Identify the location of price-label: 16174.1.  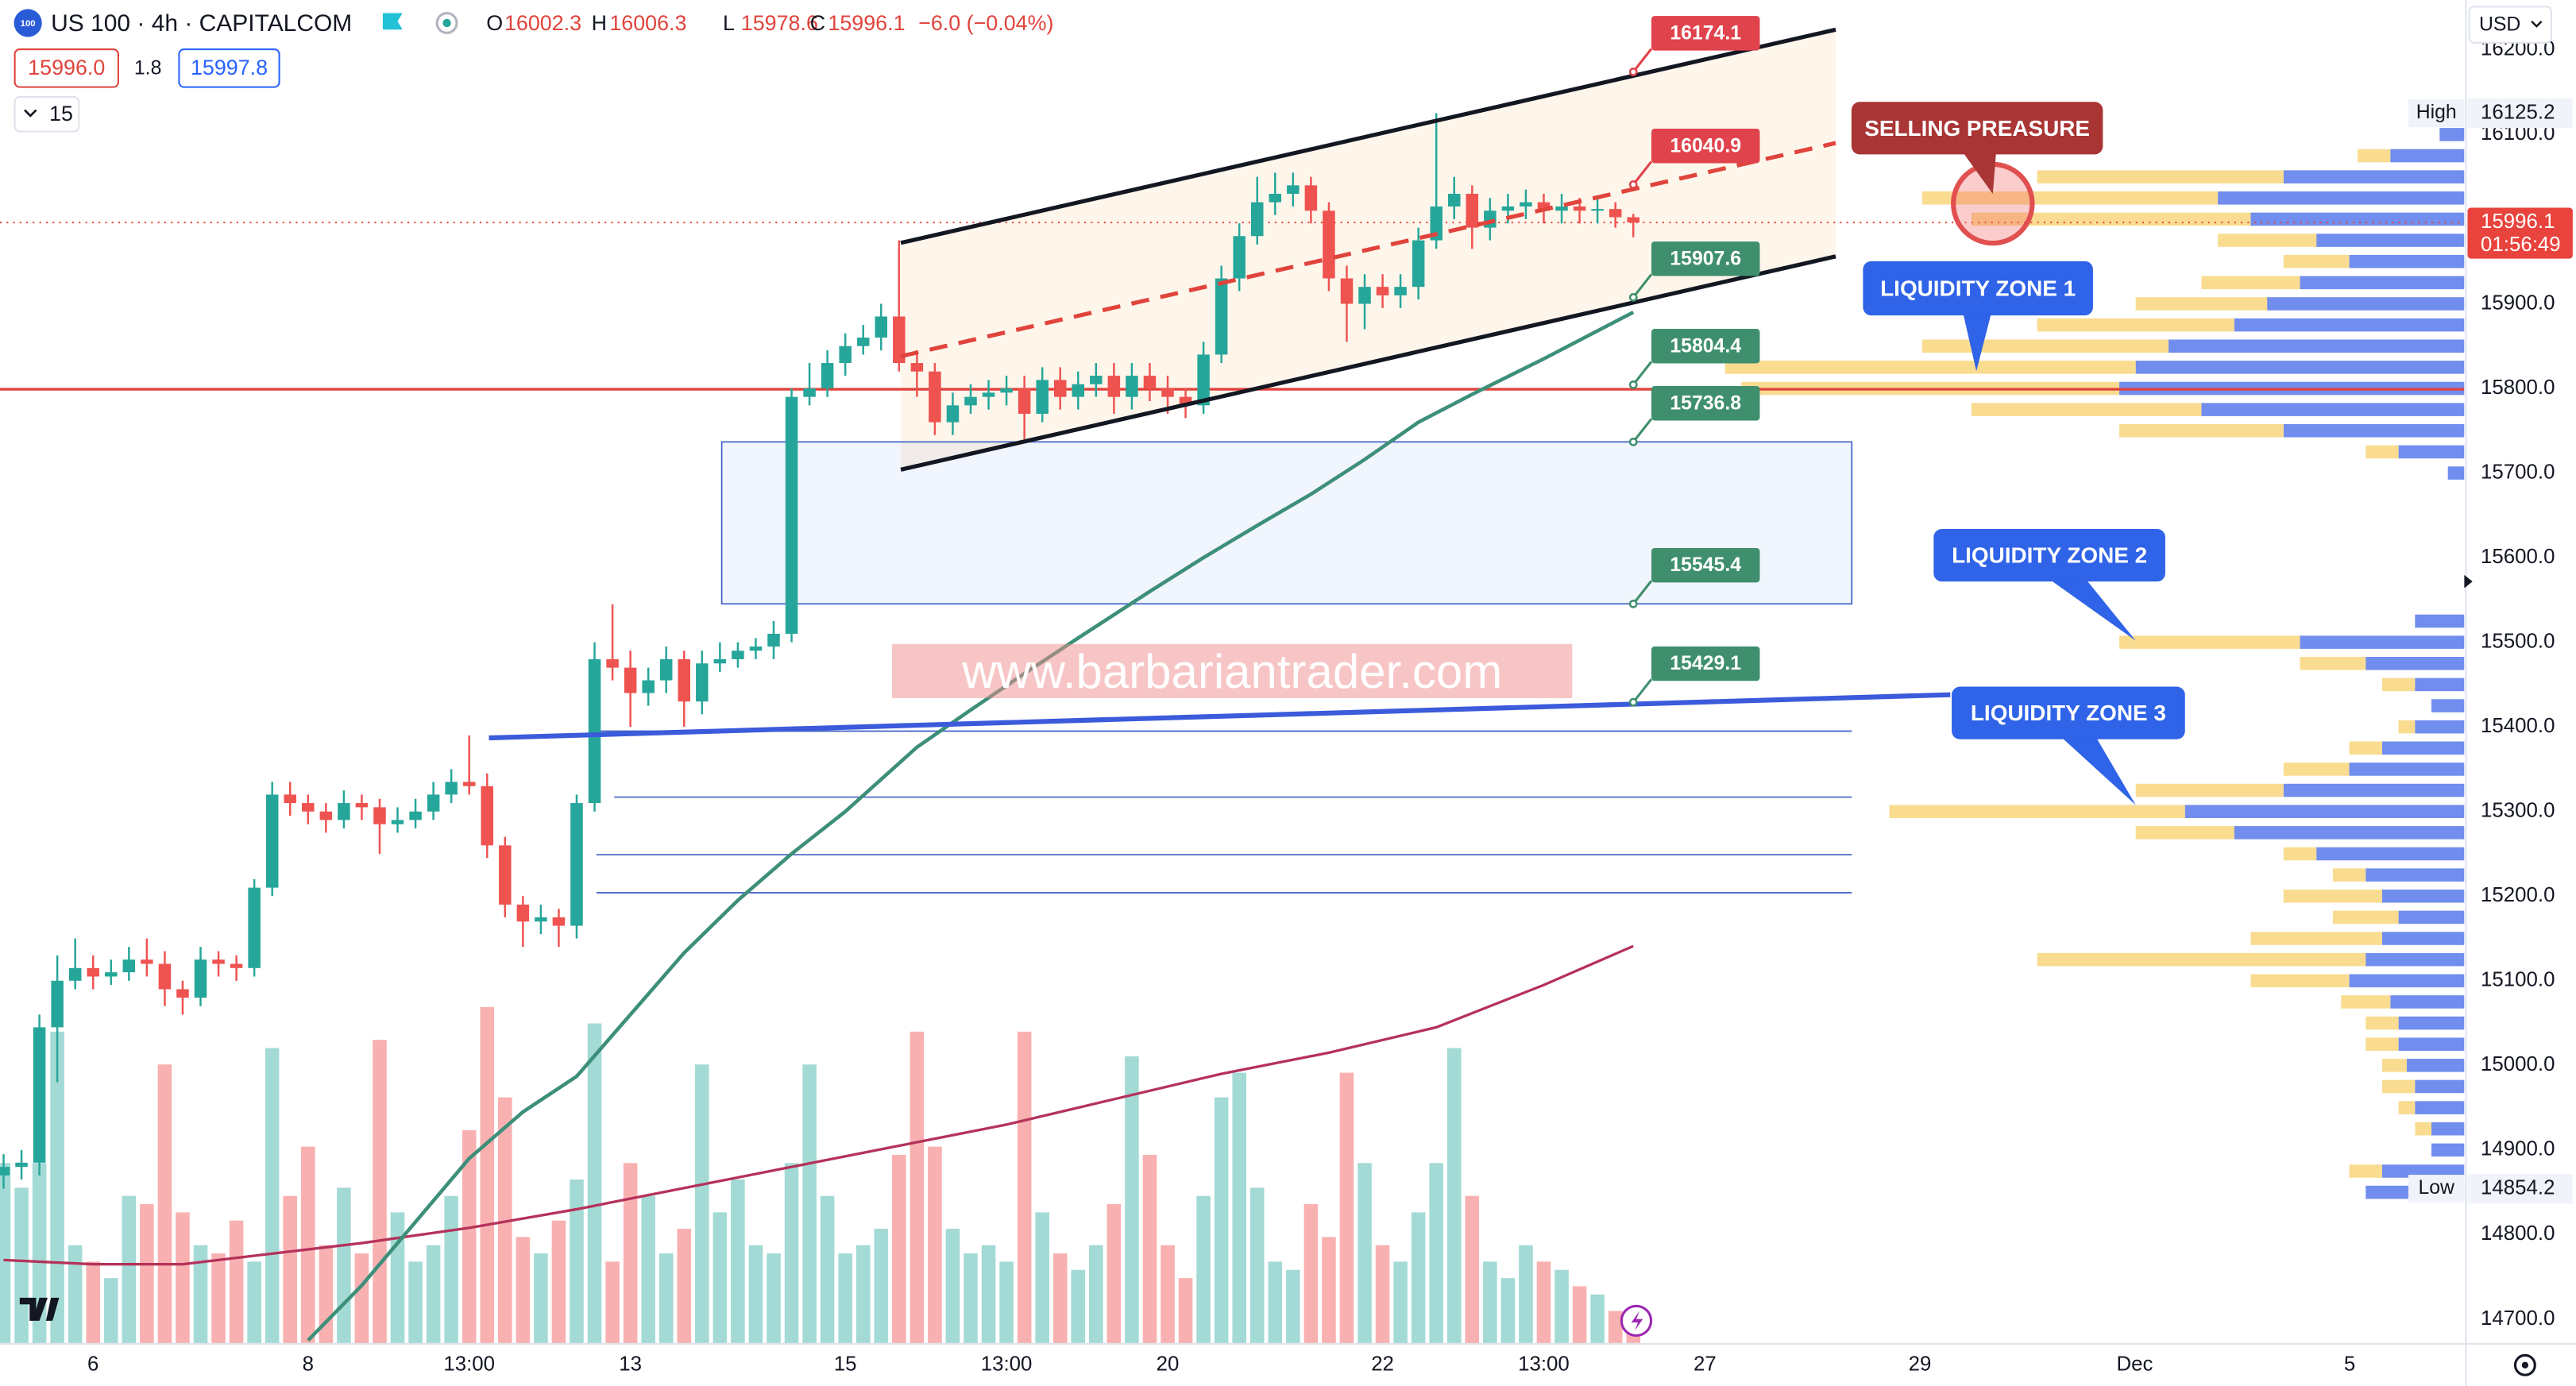
(1705, 33).